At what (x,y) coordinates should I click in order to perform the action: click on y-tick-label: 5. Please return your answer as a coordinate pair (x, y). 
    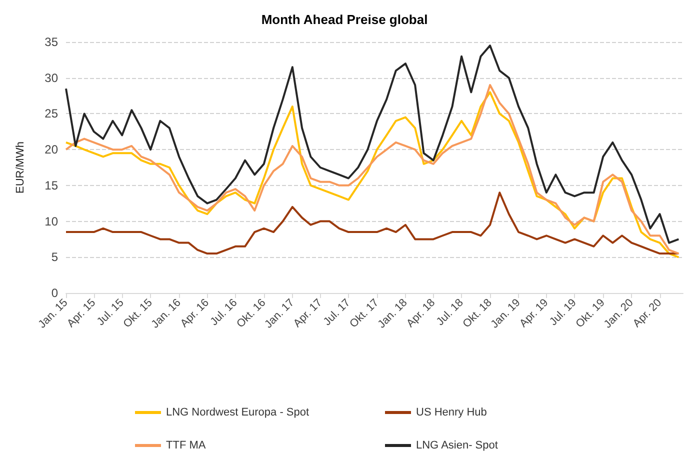
    Looking at the image, I should click on (54, 257).